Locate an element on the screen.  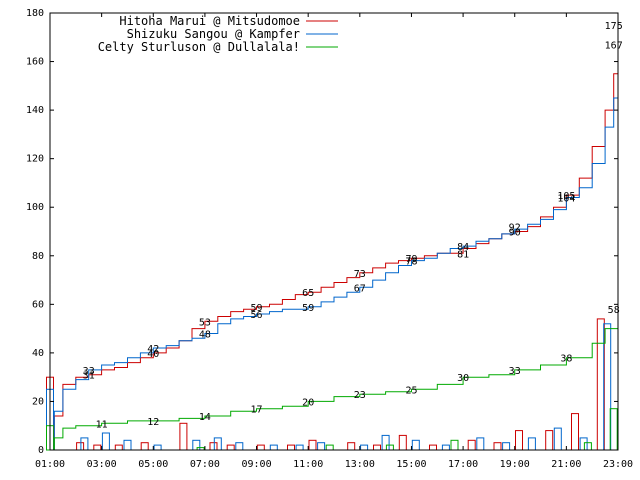
data-label-0-9: 105 is located at coordinates (566, 196).